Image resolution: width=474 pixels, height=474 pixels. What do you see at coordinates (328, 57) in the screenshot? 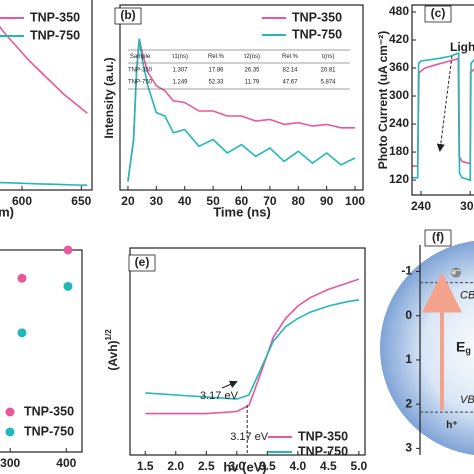
I see `table-header: τ(ns)` at bounding box center [328, 57].